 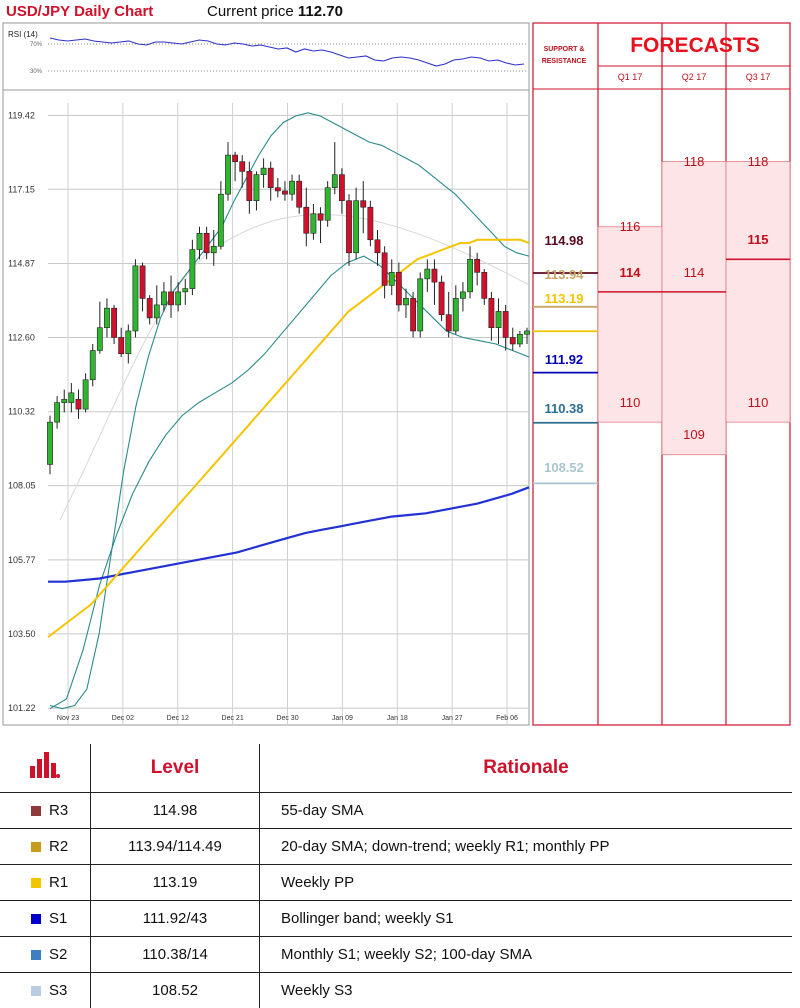 I want to click on x-tick-label: Dec 12, so click(x=178, y=718).